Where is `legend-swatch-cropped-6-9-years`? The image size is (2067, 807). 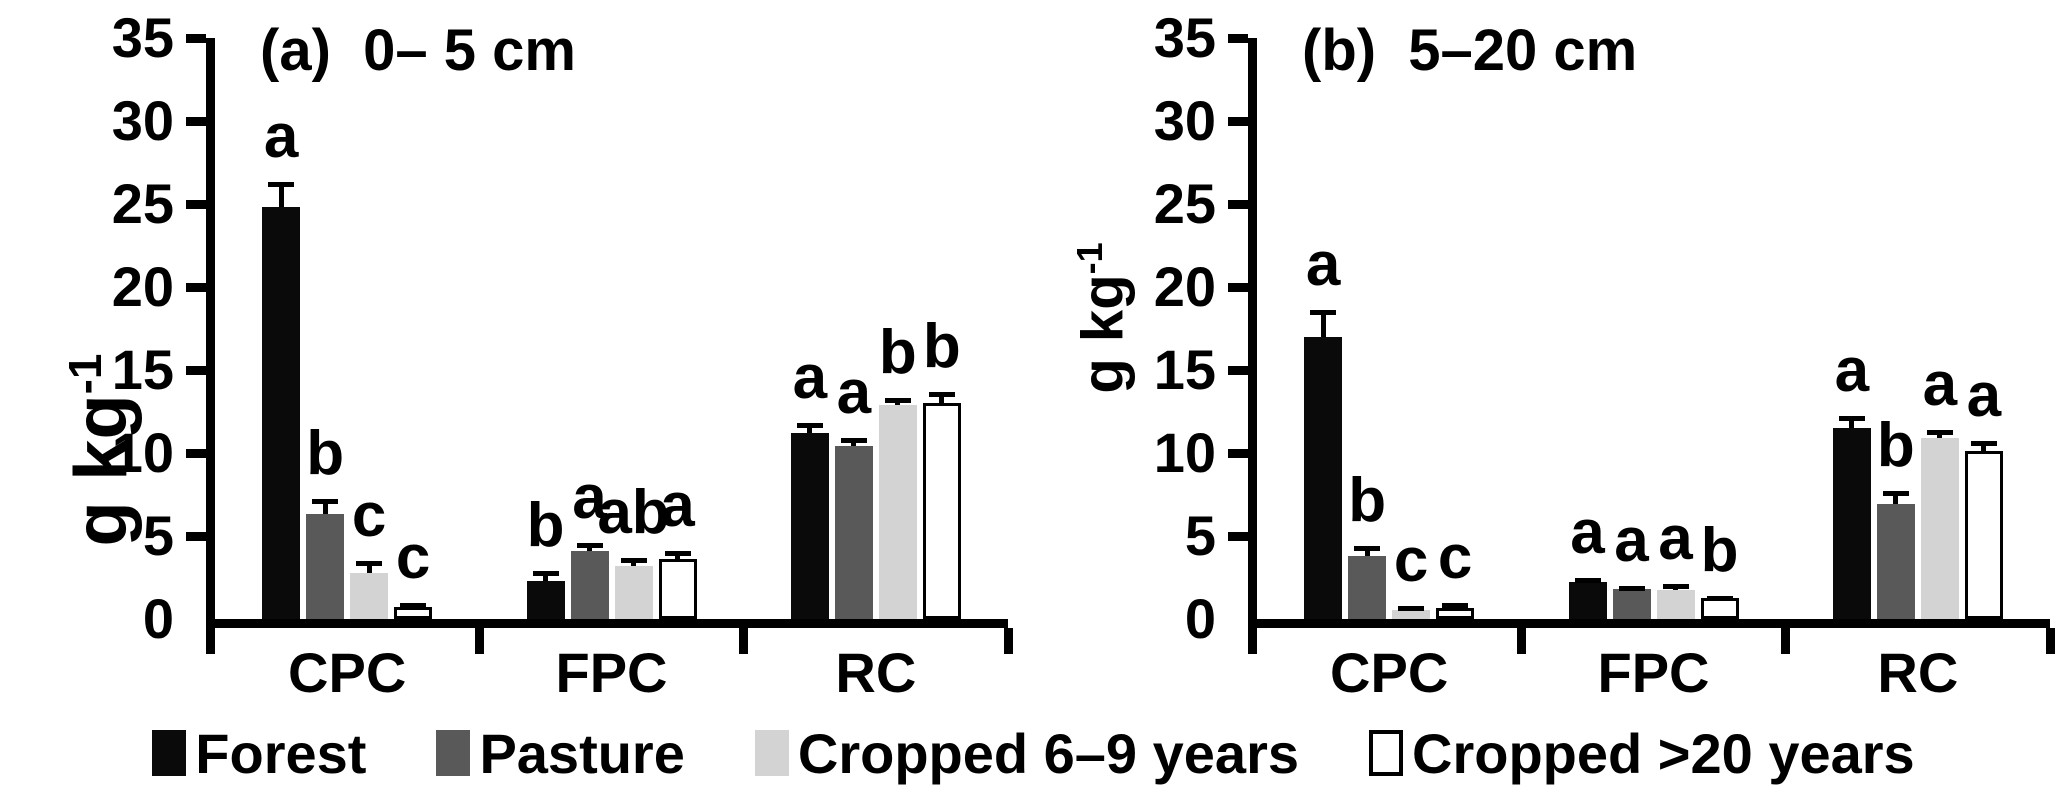 legend-swatch-cropped-6-9-years is located at coordinates (771, 753).